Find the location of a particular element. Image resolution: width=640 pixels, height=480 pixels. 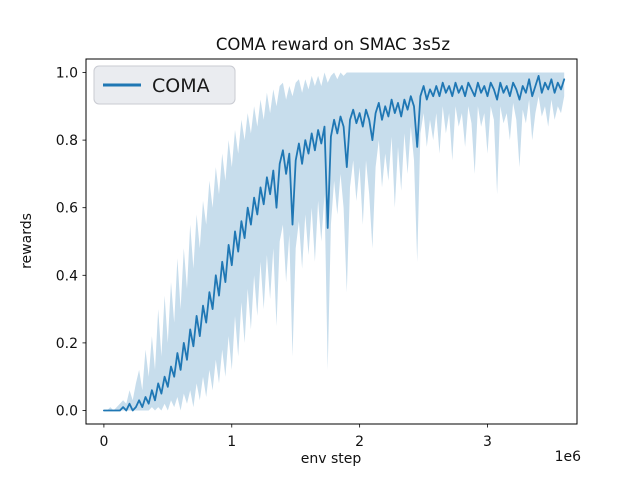

x-tick-label: 2 is located at coordinates (359, 442).